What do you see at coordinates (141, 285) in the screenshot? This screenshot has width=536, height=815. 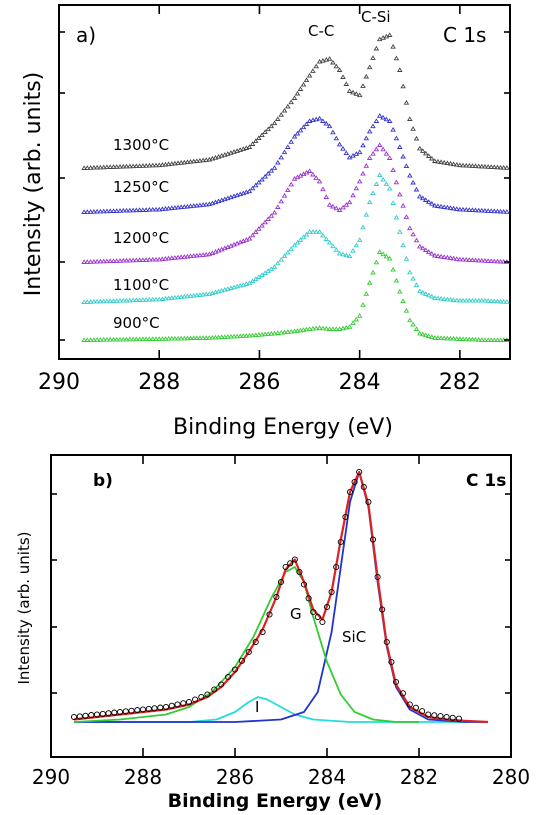 I see `series-label-1100°C: 1100°C` at bounding box center [141, 285].